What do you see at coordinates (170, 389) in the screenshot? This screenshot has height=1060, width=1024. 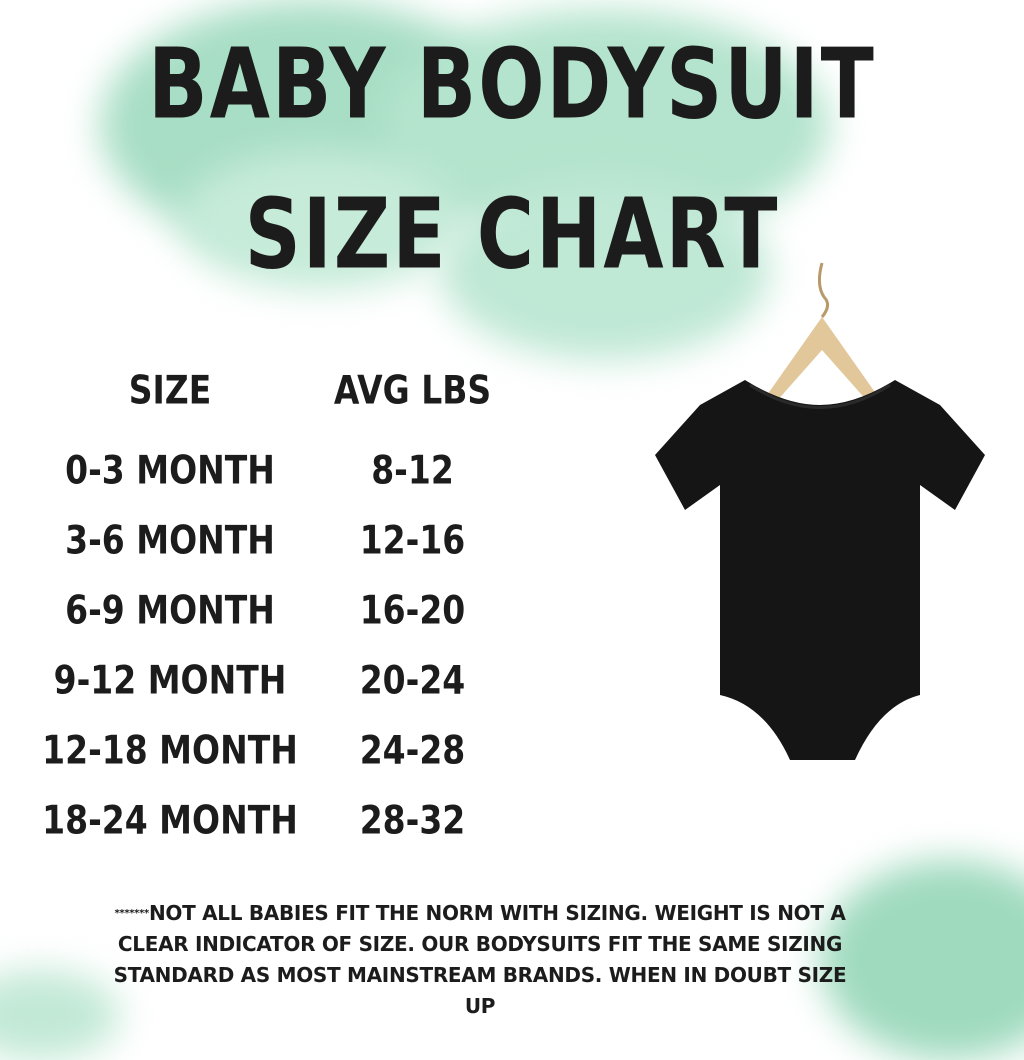 I see `header-size: SIZE` at bounding box center [170, 389].